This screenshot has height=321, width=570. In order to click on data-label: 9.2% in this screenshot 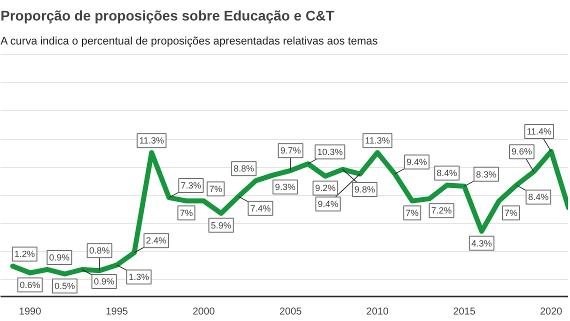, I will do `click(325, 188)`.